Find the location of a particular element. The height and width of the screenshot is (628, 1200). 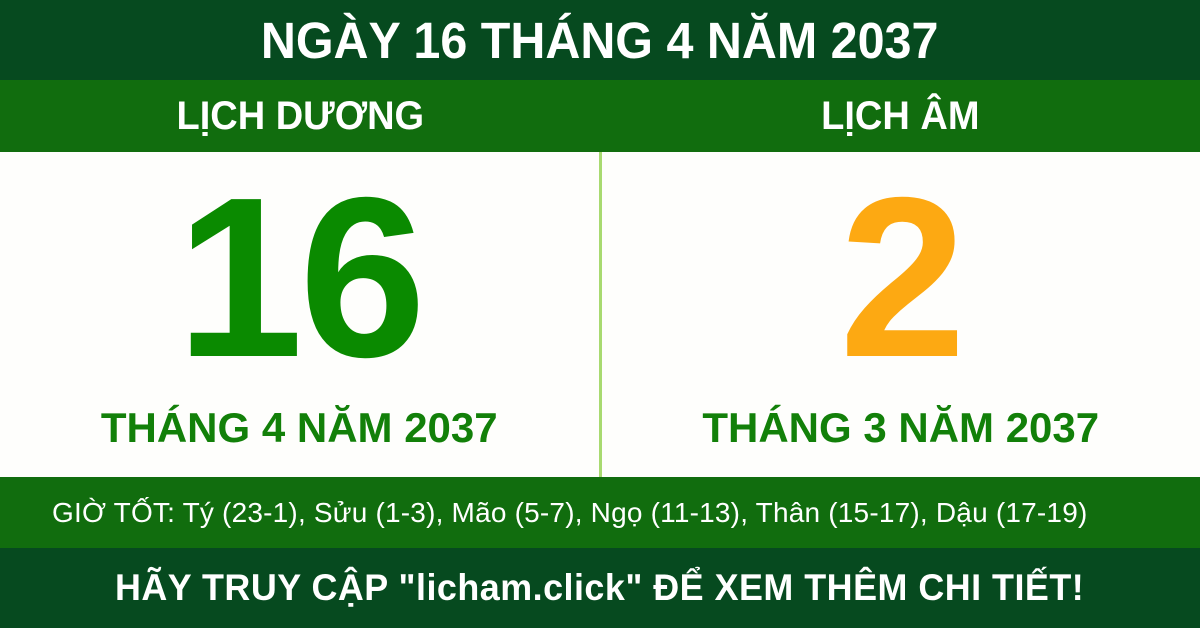

solar-calendar-label: LỊCH DƯƠNG is located at coordinates (300, 115).